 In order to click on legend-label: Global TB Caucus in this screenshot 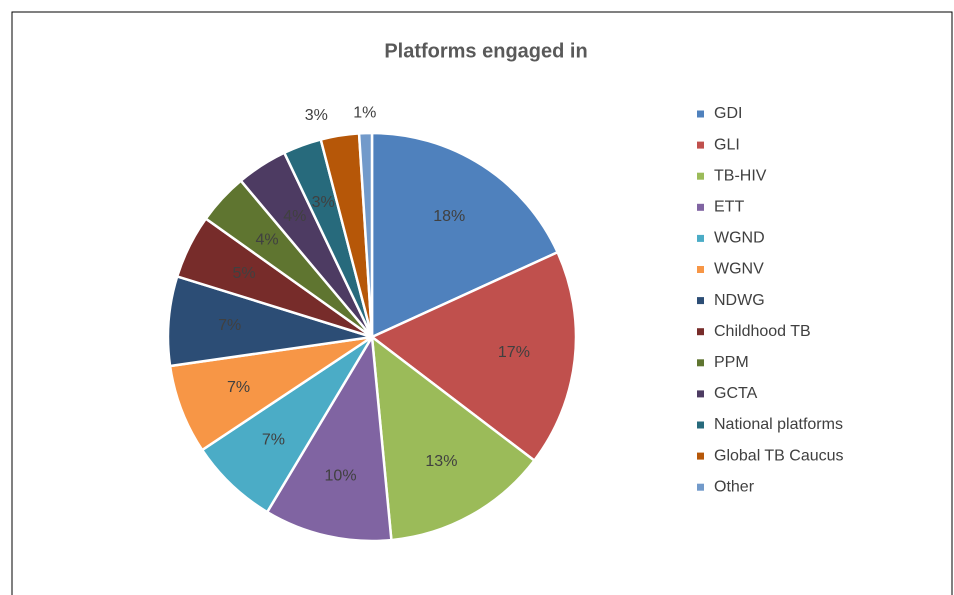, I will do `click(779, 455)`.